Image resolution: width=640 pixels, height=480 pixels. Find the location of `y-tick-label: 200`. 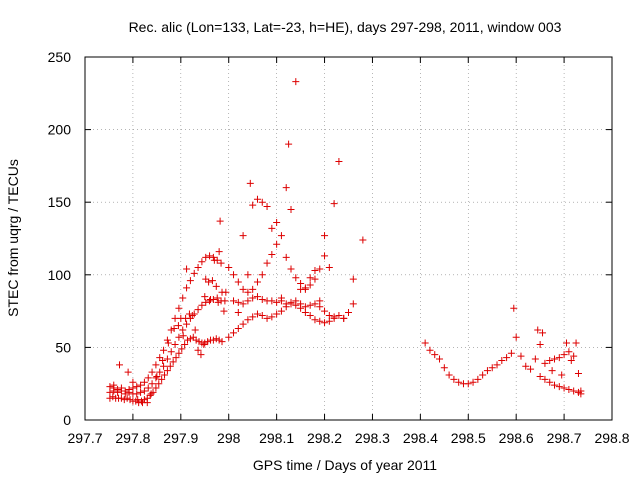

y-tick-label: 200 is located at coordinates (60, 130).